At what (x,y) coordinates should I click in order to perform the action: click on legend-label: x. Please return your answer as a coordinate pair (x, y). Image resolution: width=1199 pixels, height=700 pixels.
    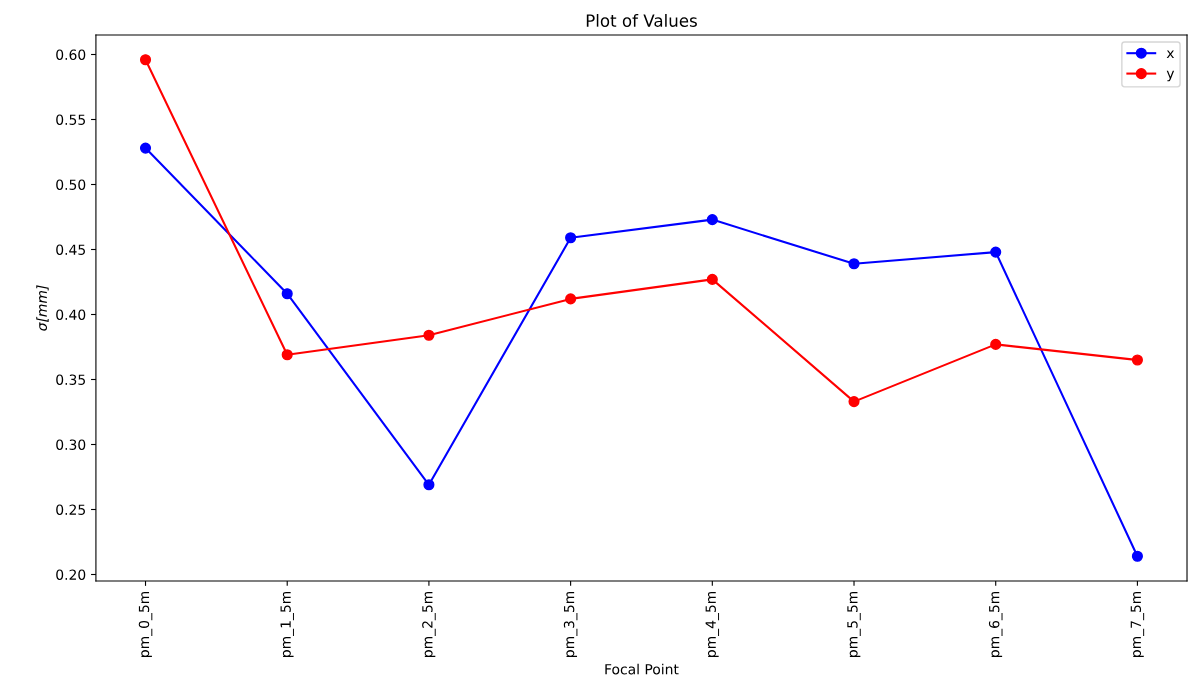
    Looking at the image, I should click on (1170, 54).